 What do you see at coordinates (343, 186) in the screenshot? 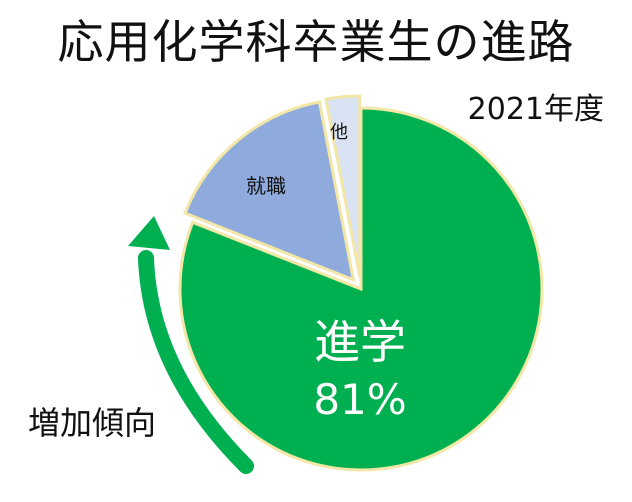
I see `slice-other` at bounding box center [343, 186].